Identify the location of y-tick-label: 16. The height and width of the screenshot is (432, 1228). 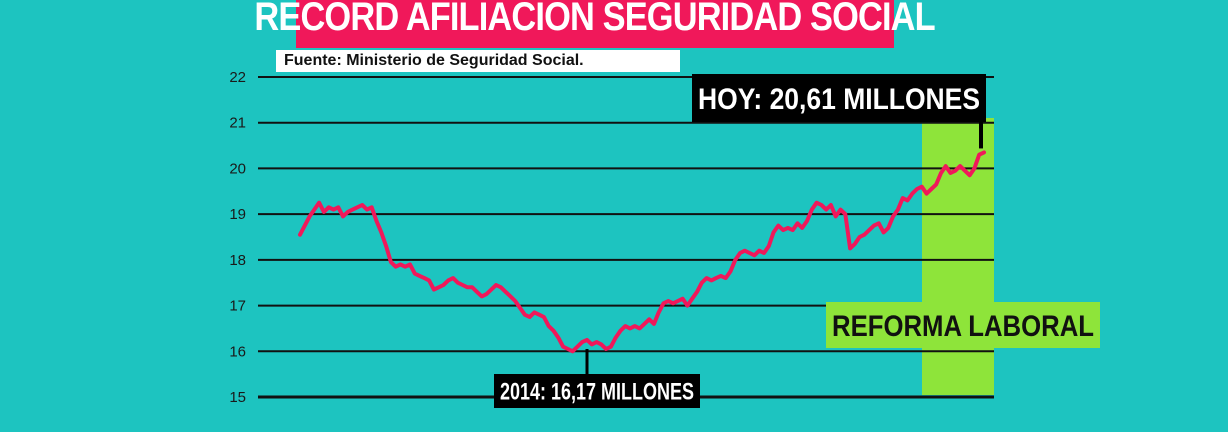
(237, 351).